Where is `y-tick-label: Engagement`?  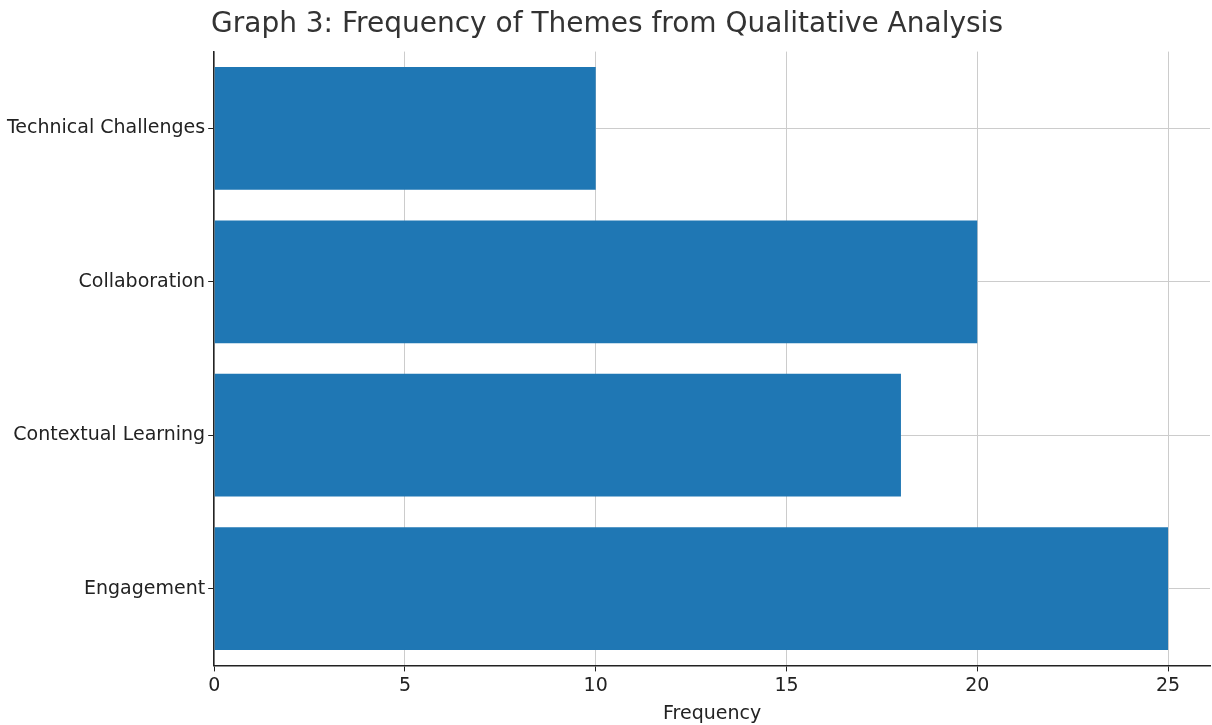 y-tick-label: Engagement is located at coordinates (144, 586).